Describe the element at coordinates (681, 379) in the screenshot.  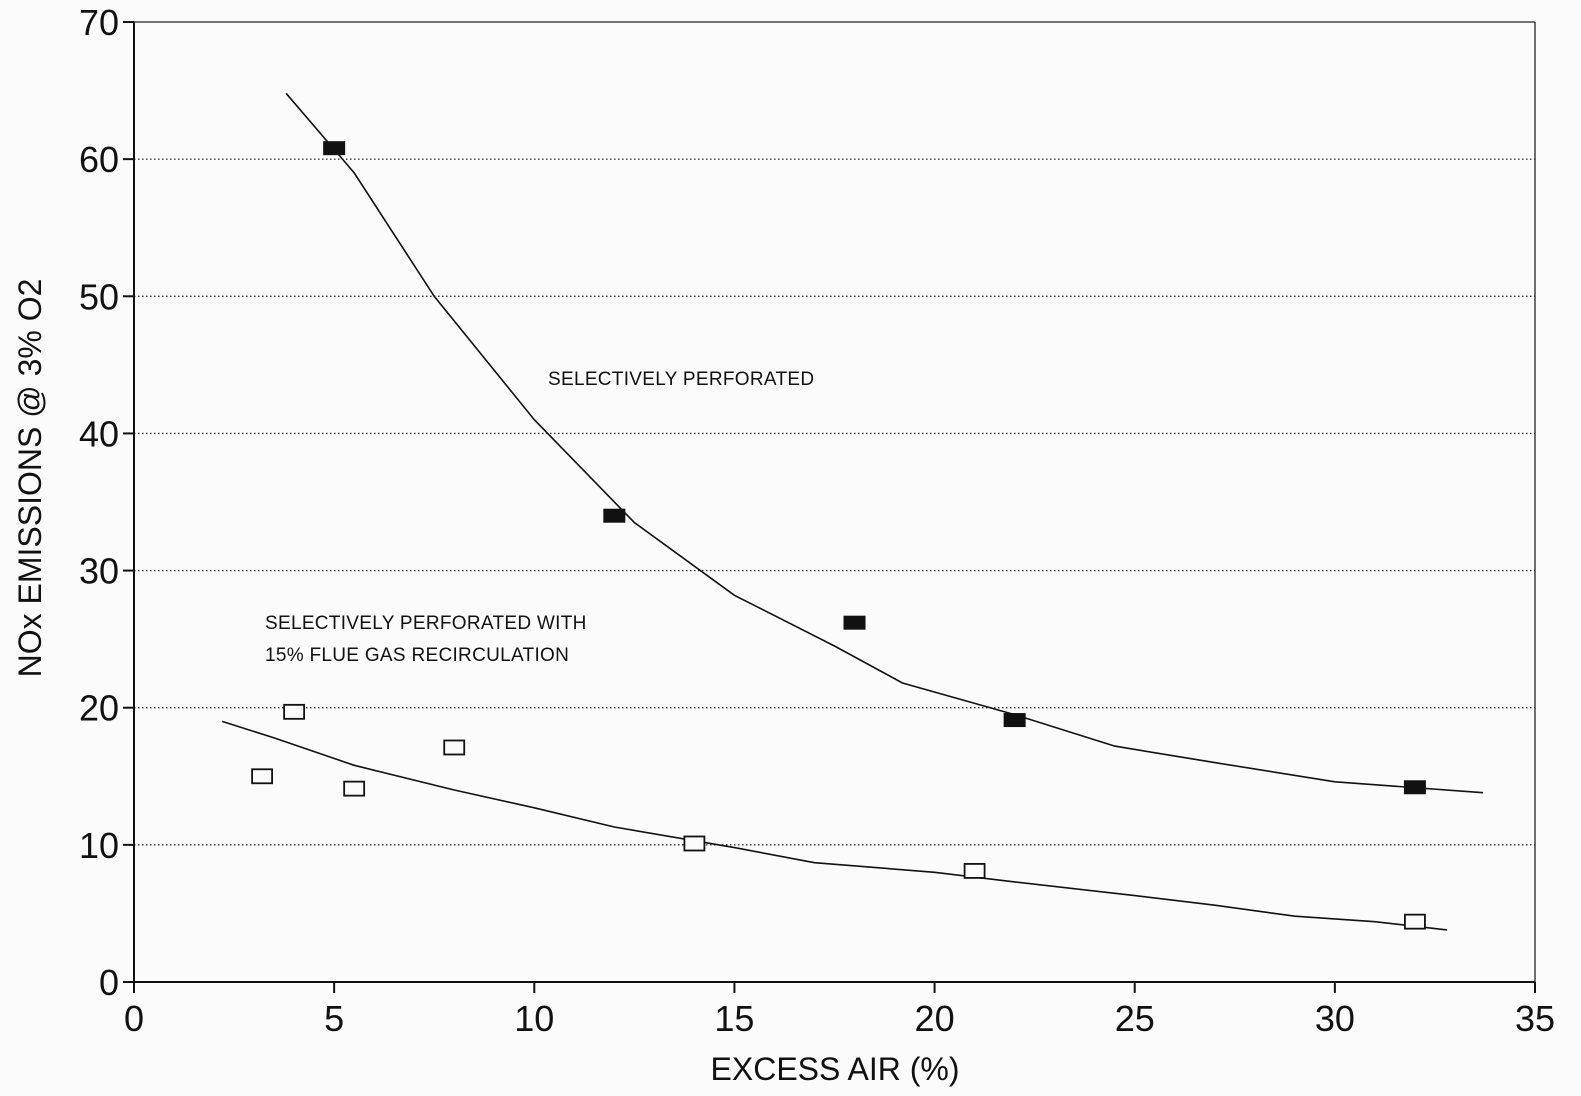
I see `annotation-selectively-perforated: SELECTIVELY PERFORATED` at that location.